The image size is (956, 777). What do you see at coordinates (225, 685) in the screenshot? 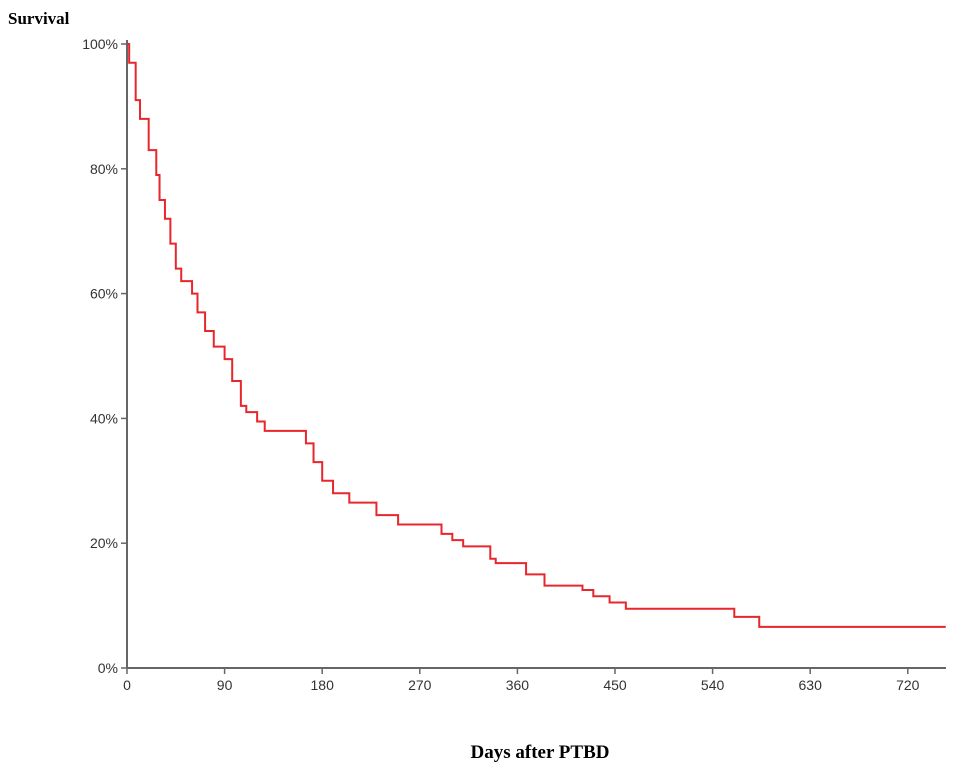
I see `x-tick-label: 90` at bounding box center [225, 685].